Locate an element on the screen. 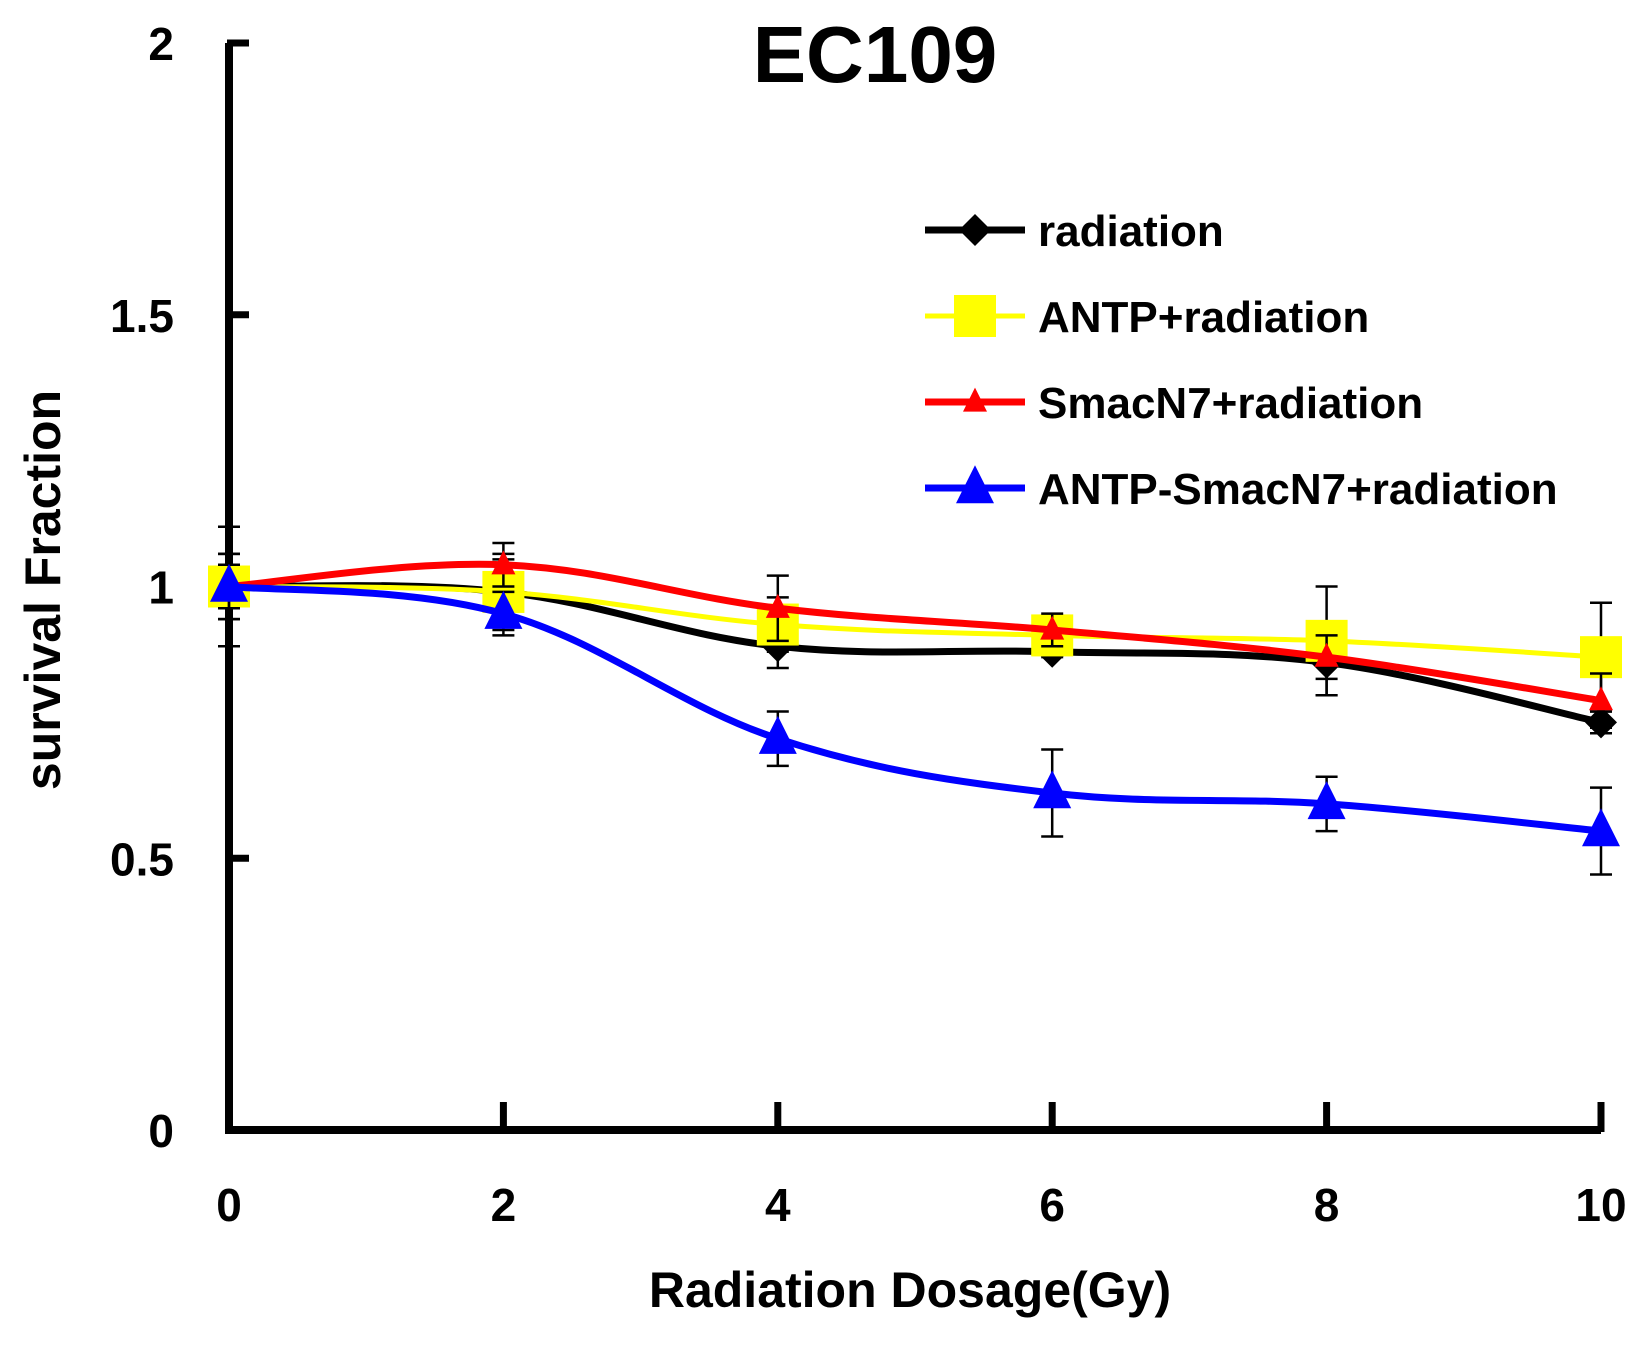  x-tick-label: 10 is located at coordinates (1600, 1205).